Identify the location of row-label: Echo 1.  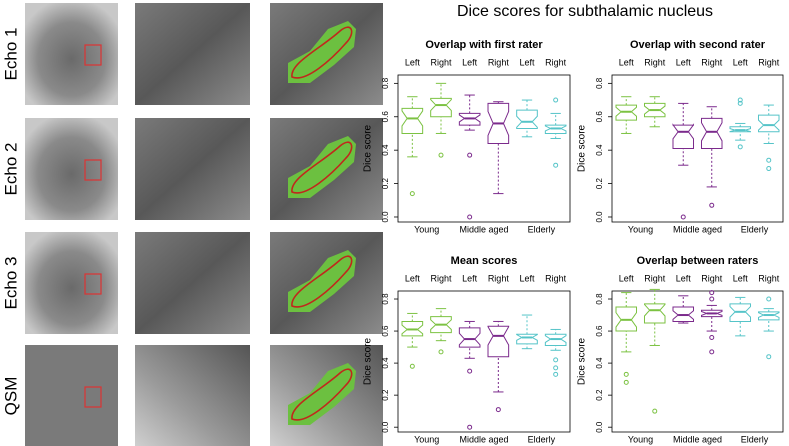
(10, 54).